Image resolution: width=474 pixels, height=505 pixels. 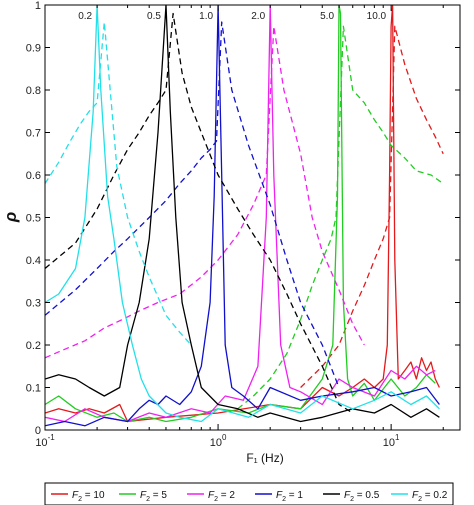 I want to click on legend-entry: F2 = 2, so click(x=221, y=496).